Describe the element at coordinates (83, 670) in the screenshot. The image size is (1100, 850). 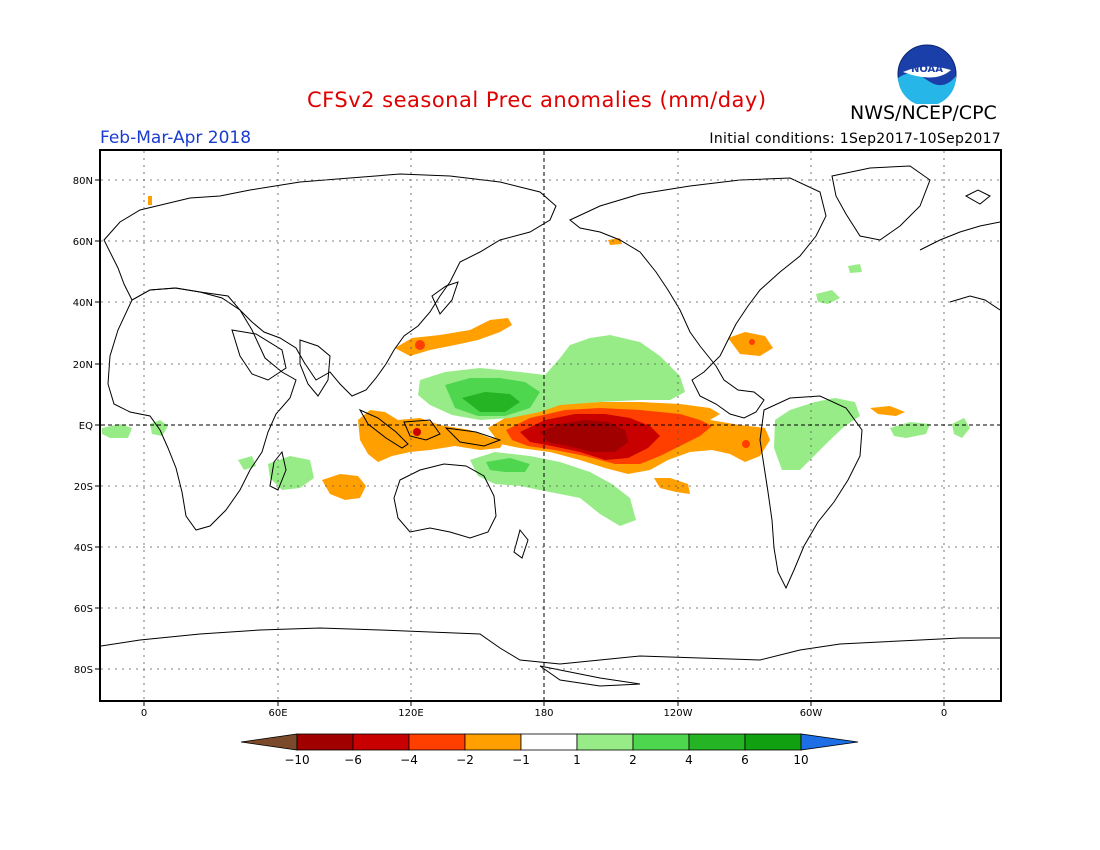
I see `lat-label: 80S` at that location.